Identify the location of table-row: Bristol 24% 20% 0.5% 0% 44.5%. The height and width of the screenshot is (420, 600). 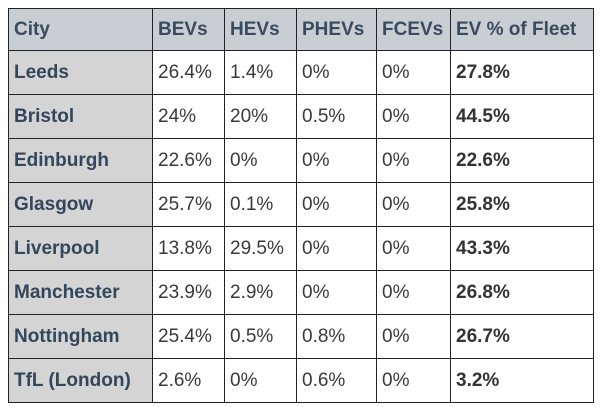
(301, 116).